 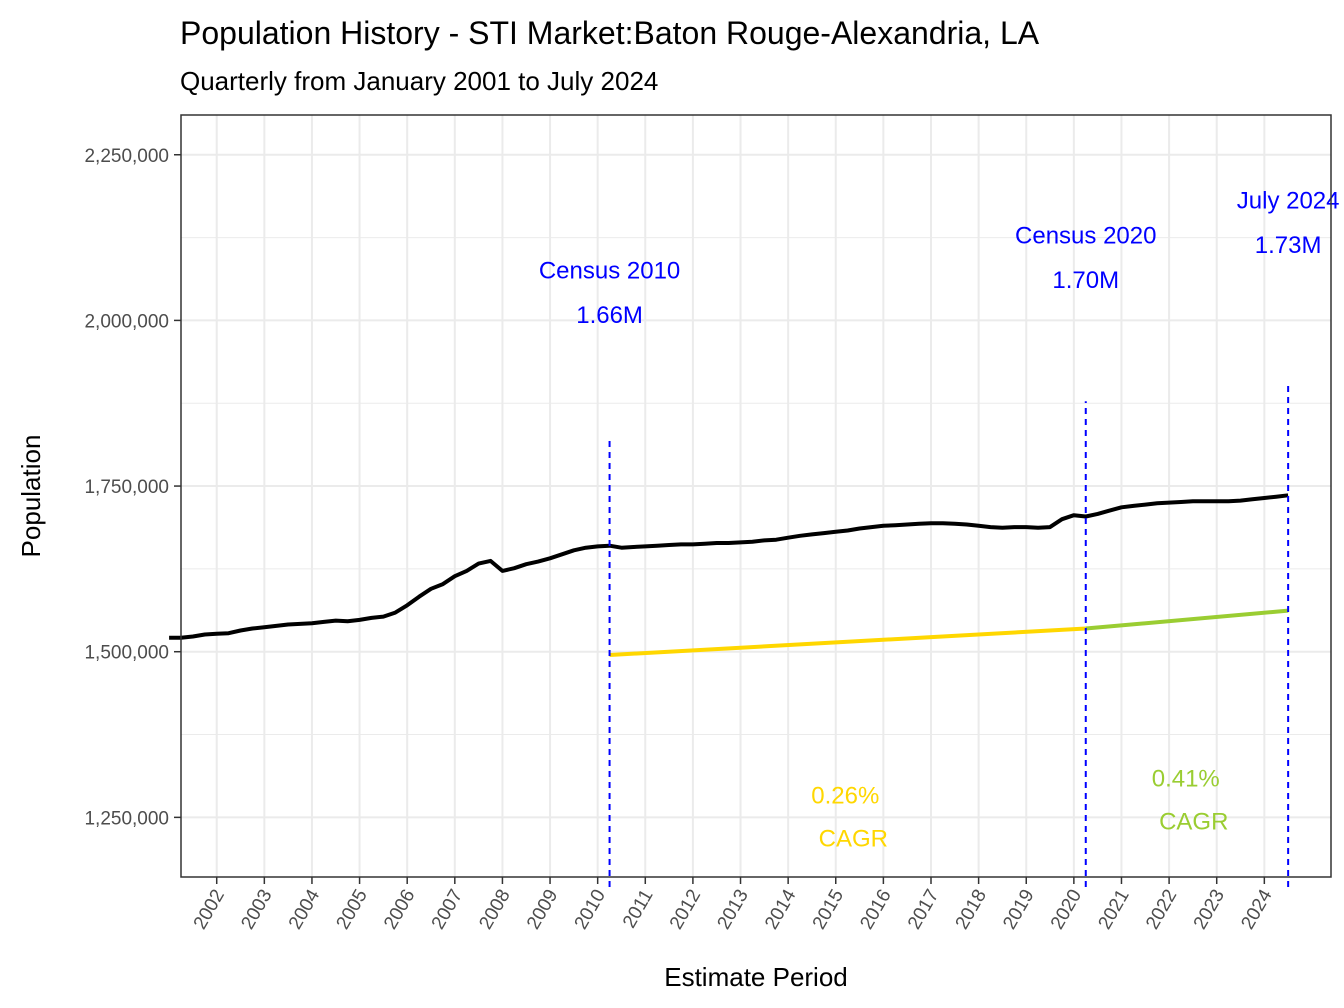 I want to click on x-tick-label: 2017, so click(x=923, y=909).